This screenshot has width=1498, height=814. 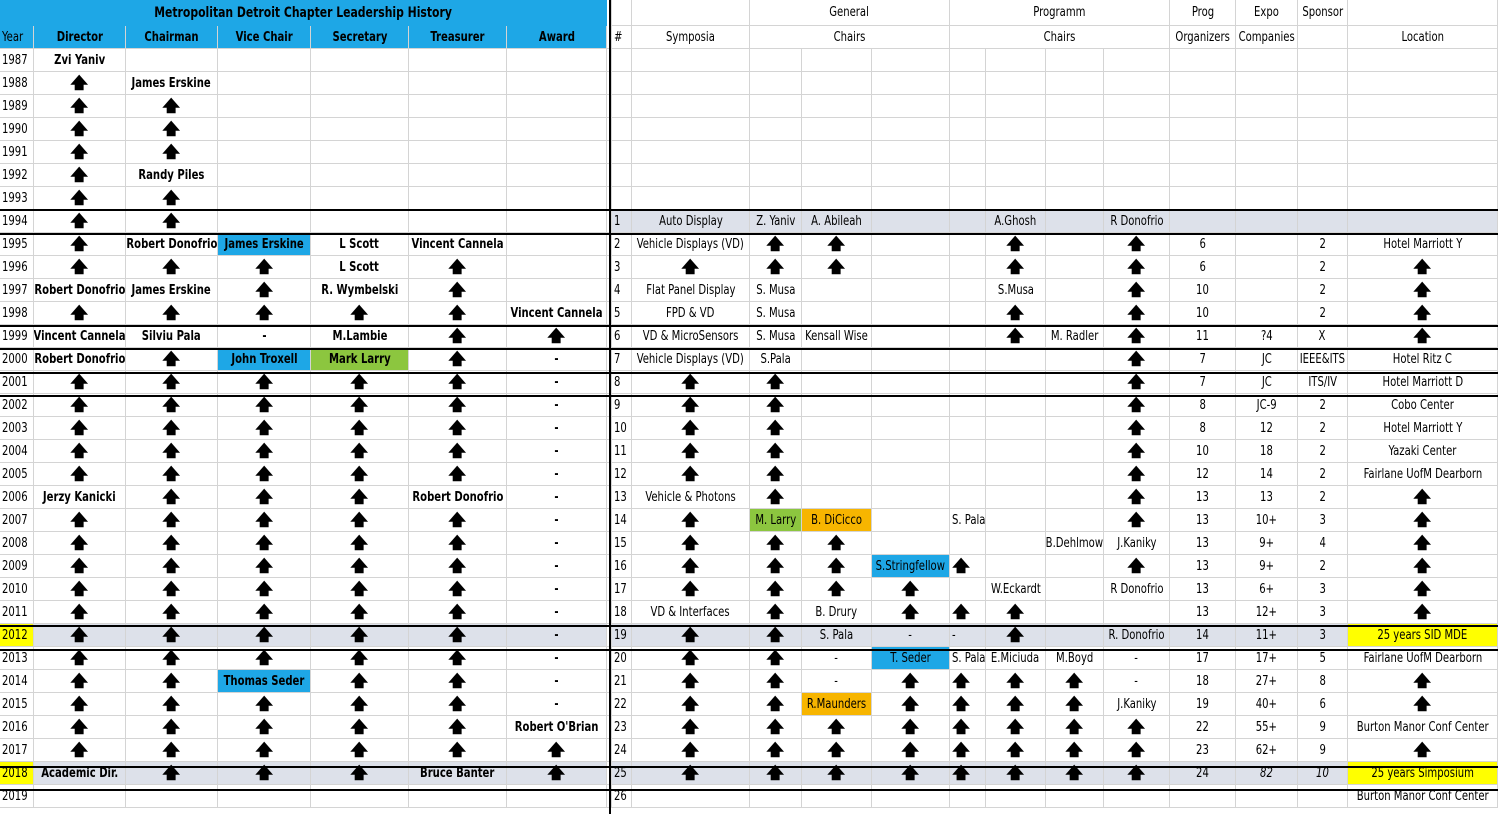 What do you see at coordinates (1323, 382) in the screenshot?
I see `cell-sponsor: ITS/IV` at bounding box center [1323, 382].